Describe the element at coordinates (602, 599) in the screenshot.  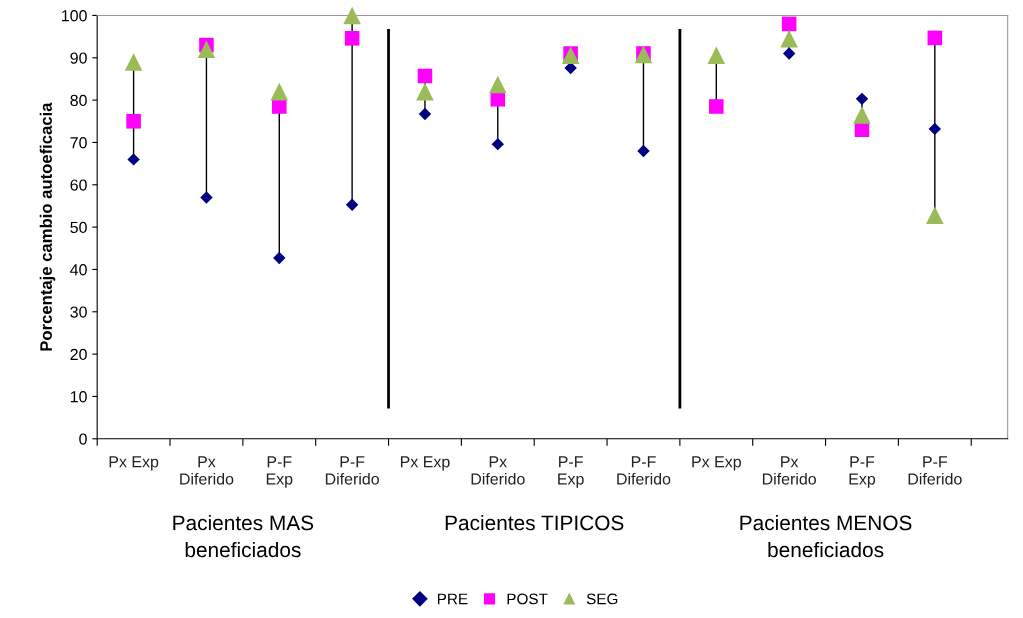
I see `legend-label: SEG` at that location.